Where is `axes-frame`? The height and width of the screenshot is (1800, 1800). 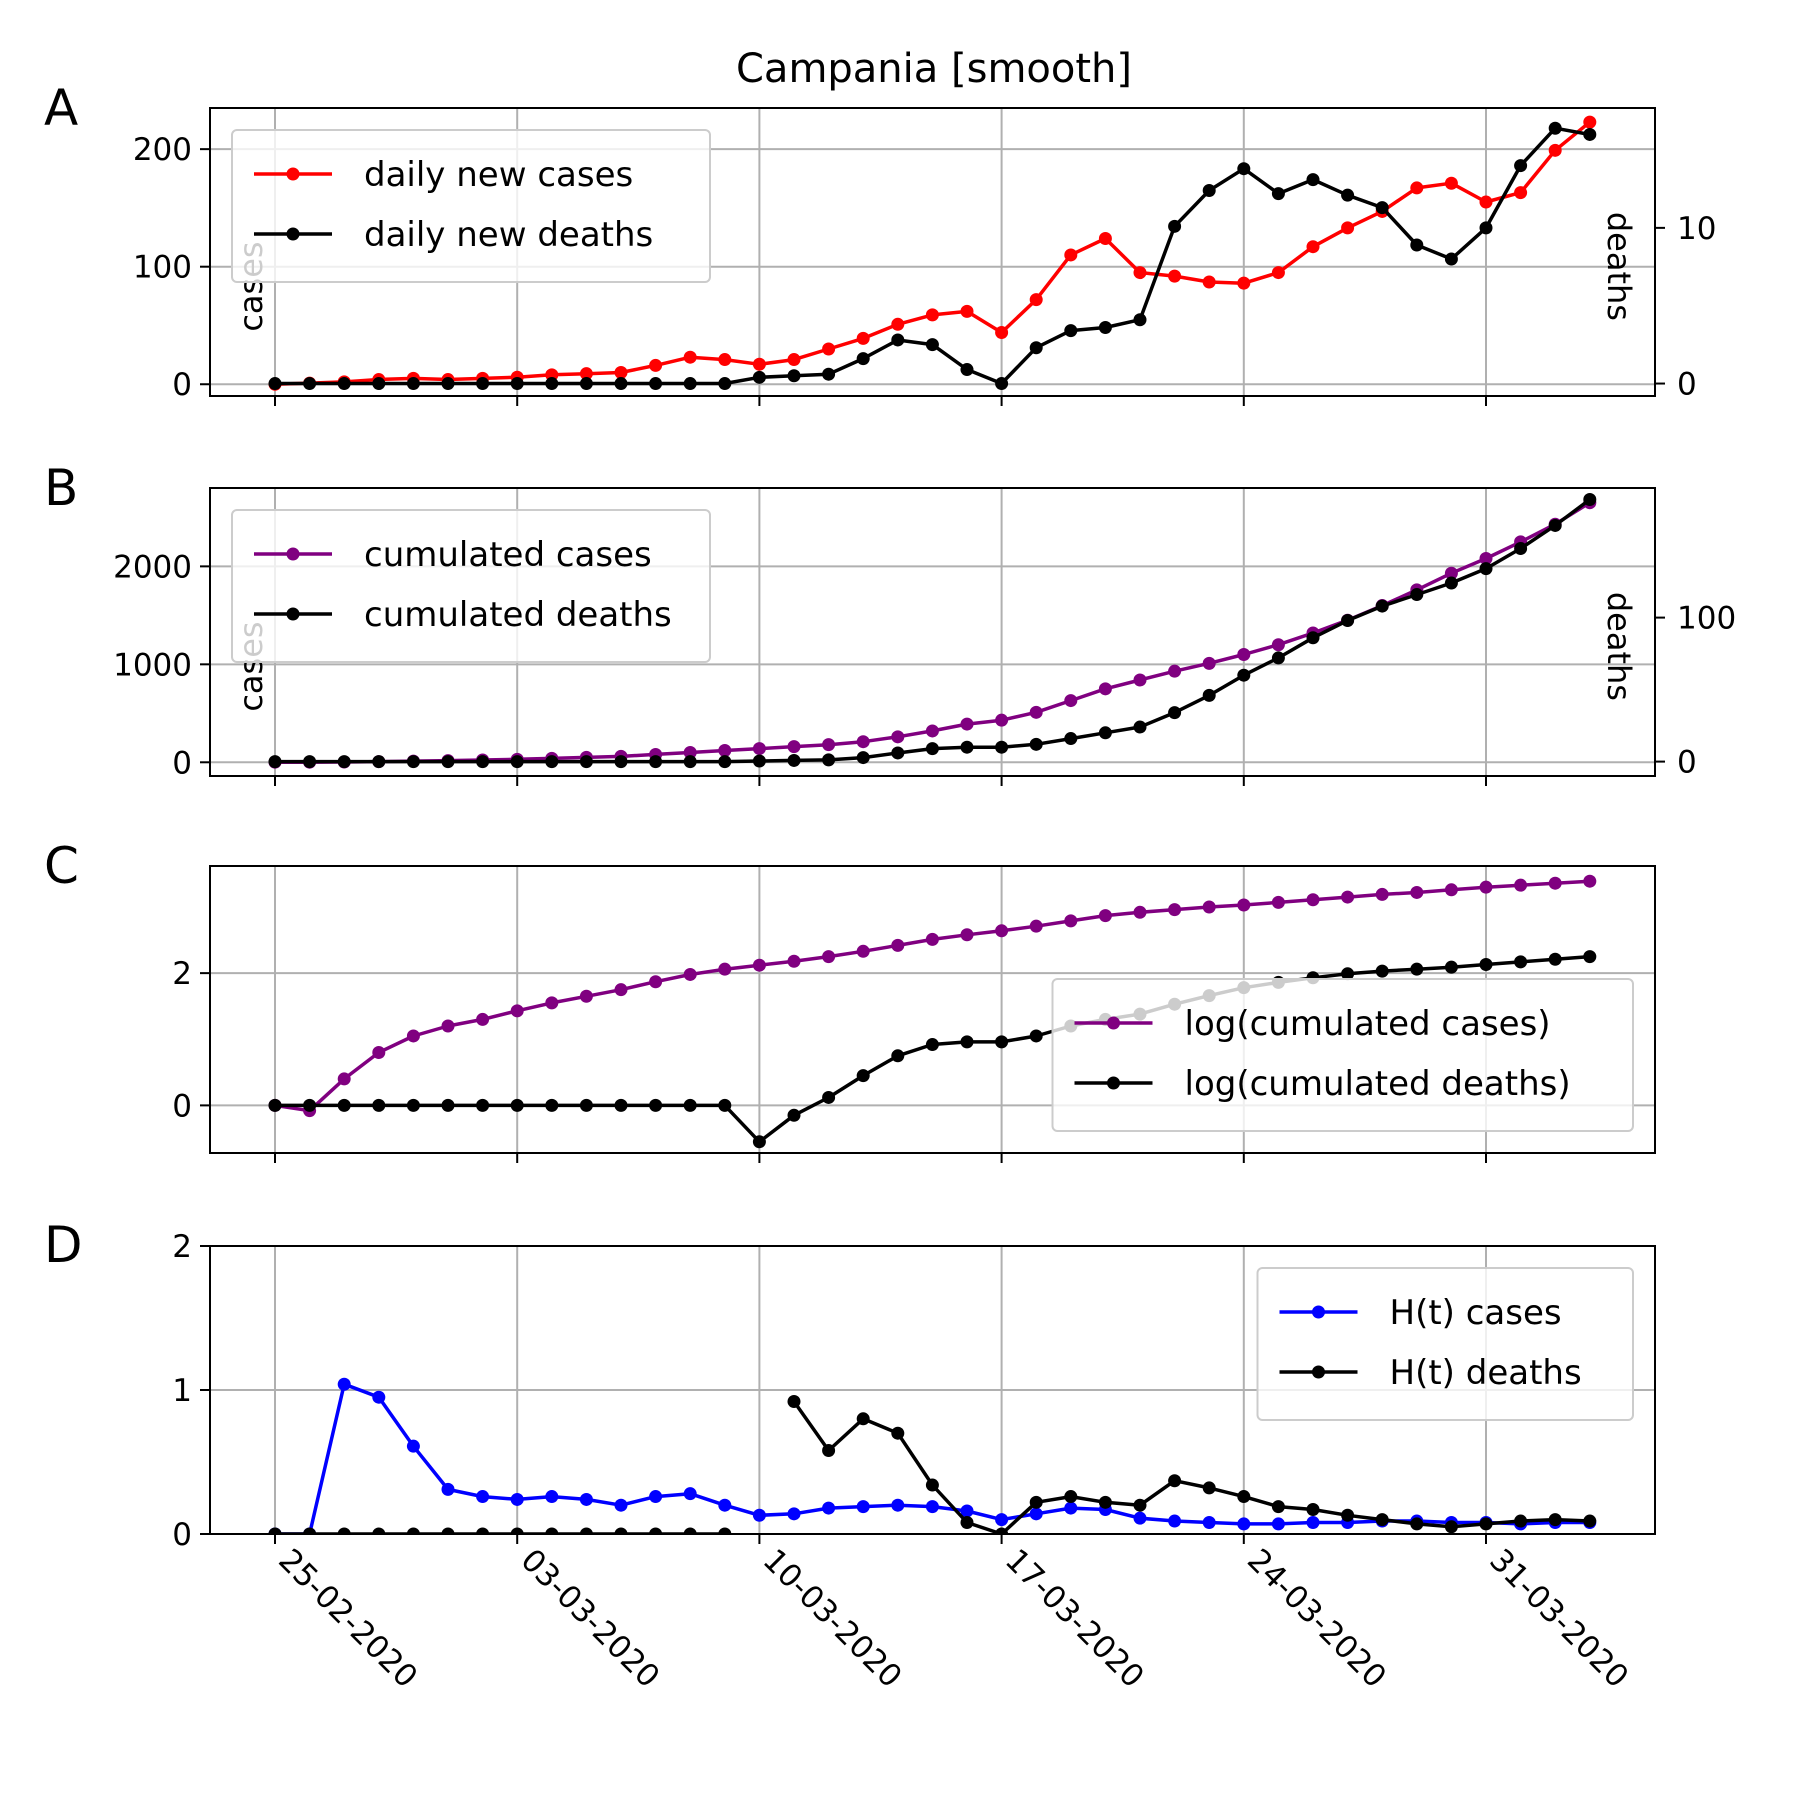
axes-frame is located at coordinates (932, 1009).